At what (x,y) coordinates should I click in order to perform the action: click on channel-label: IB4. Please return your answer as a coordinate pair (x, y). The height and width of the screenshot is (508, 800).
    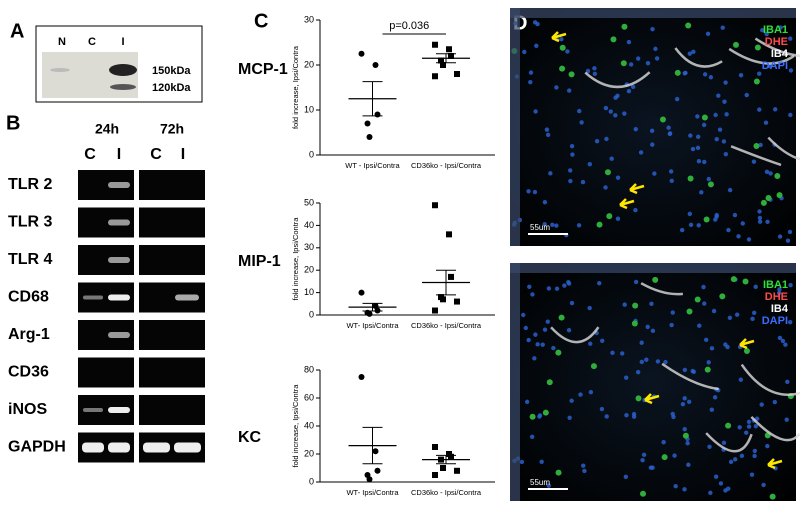
    Looking at the image, I should click on (780, 309).